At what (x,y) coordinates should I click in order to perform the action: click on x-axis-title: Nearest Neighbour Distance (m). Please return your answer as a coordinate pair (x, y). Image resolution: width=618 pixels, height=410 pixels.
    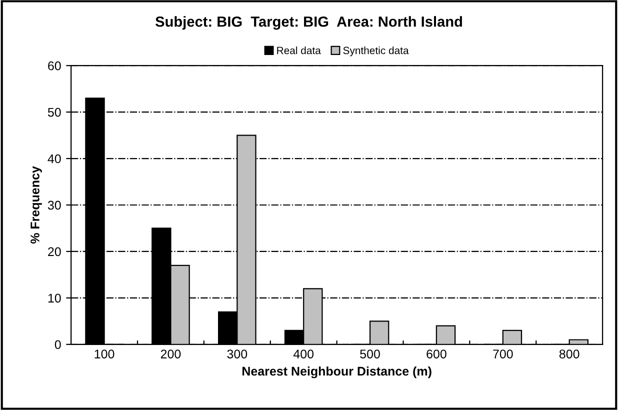
    Looking at the image, I should click on (337, 372).